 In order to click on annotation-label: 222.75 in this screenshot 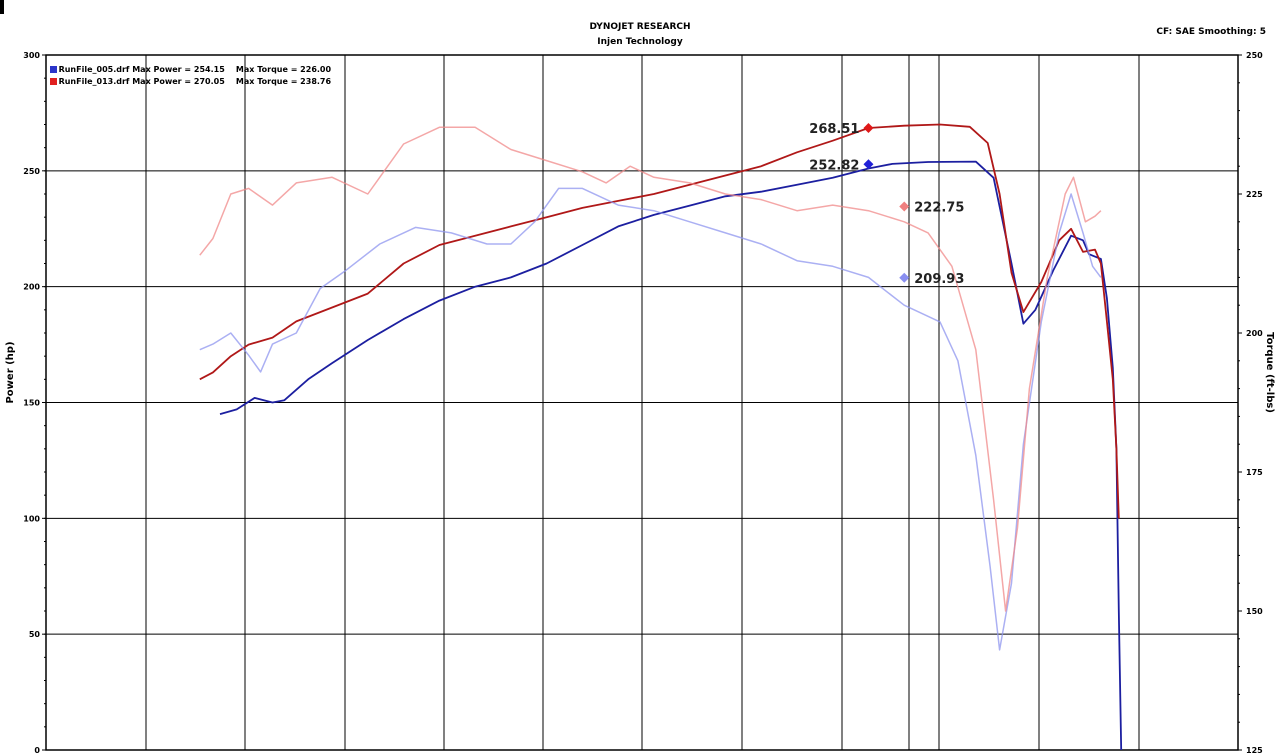, I will do `click(939, 208)`.